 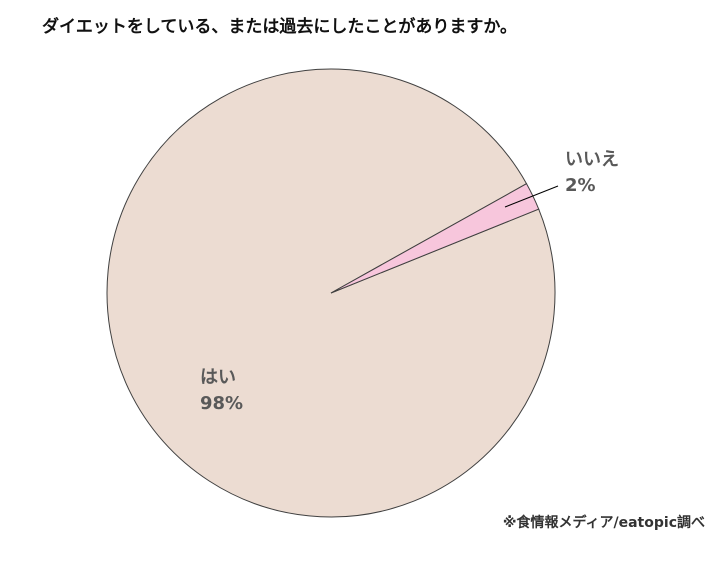 What do you see at coordinates (604, 522) in the screenshot?
I see `source-note: ※食情報メディア/eatopic調べ` at bounding box center [604, 522].